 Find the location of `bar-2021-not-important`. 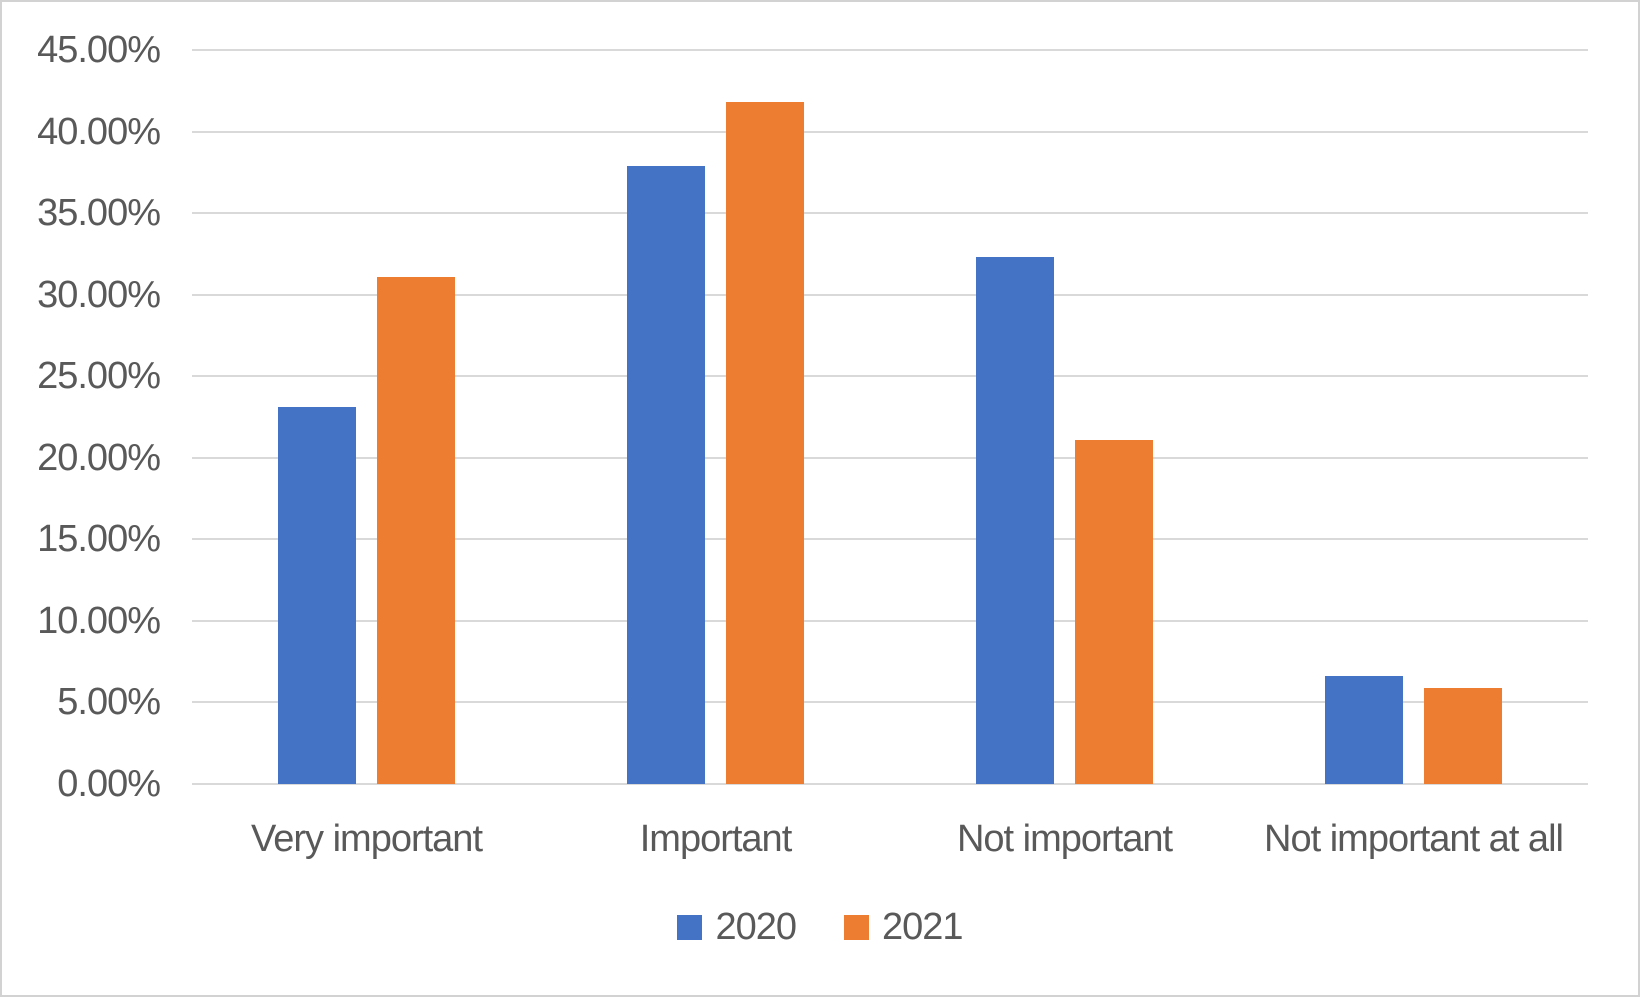

bar-2021-not-important is located at coordinates (1114, 611).